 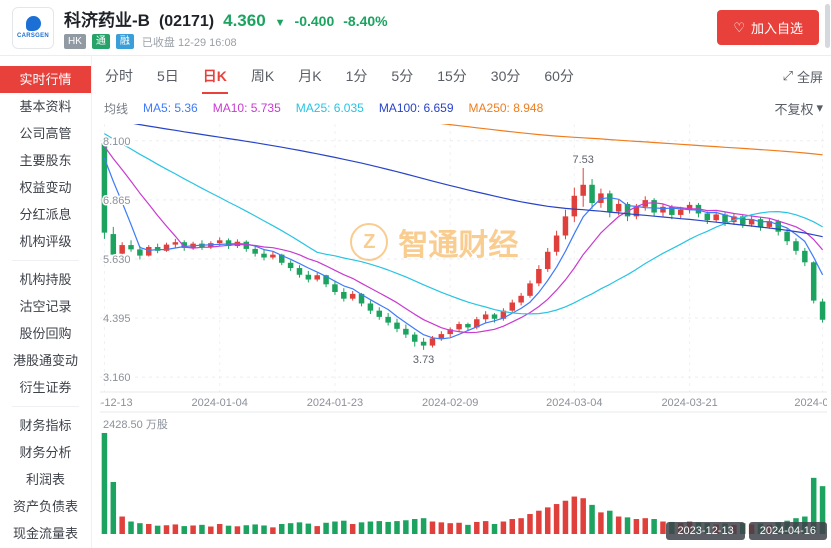 What do you see at coordinates (45, 306) in the screenshot?
I see `sidebar-item-short-selling: 沽空记录` at bounding box center [45, 306].